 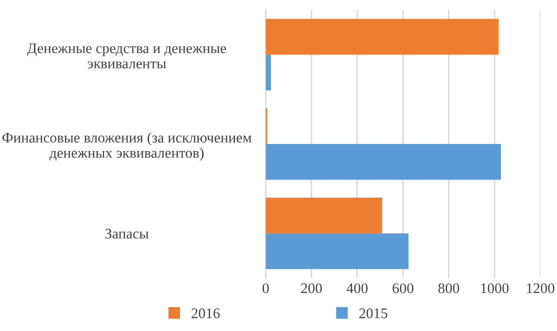 I want to click on x-tick-label: 0, so click(x=265, y=288).